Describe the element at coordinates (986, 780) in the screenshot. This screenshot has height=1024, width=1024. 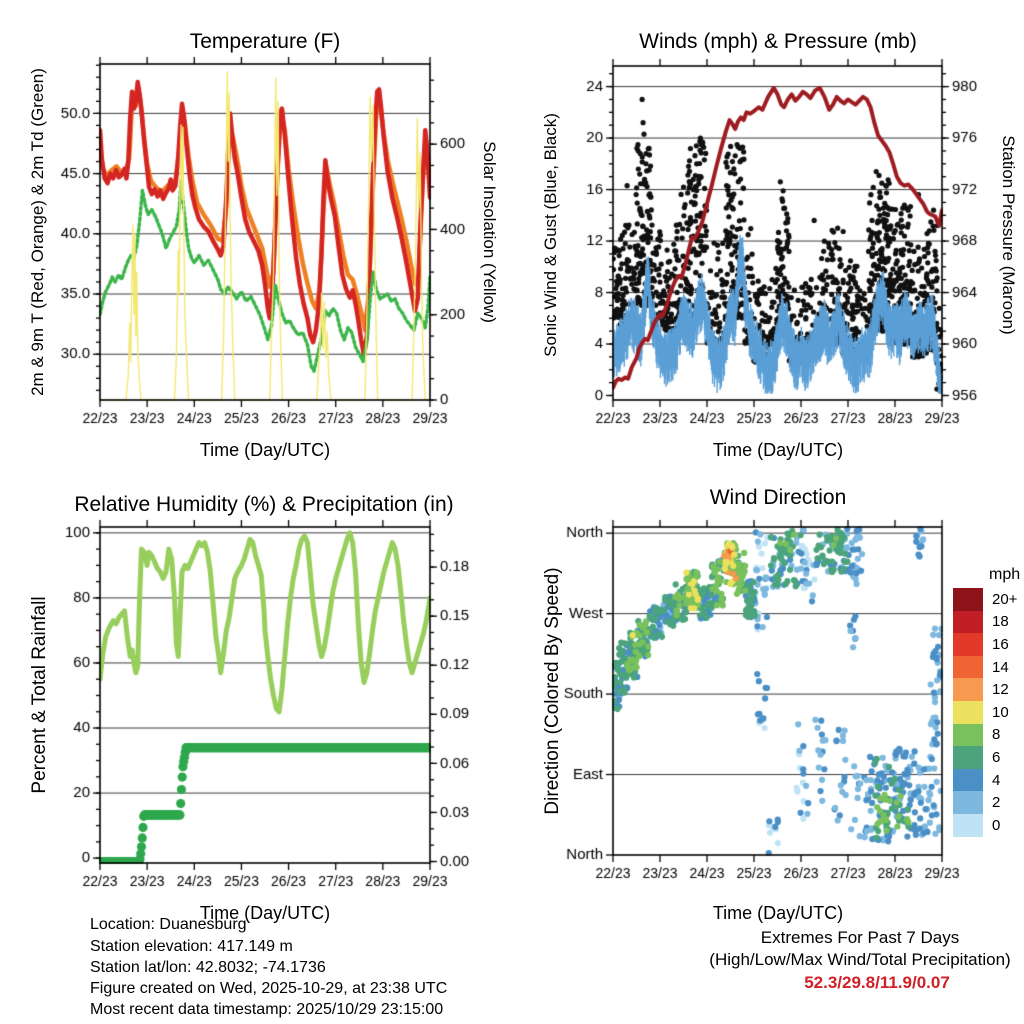
I see `colorbar-row: 4` at that location.